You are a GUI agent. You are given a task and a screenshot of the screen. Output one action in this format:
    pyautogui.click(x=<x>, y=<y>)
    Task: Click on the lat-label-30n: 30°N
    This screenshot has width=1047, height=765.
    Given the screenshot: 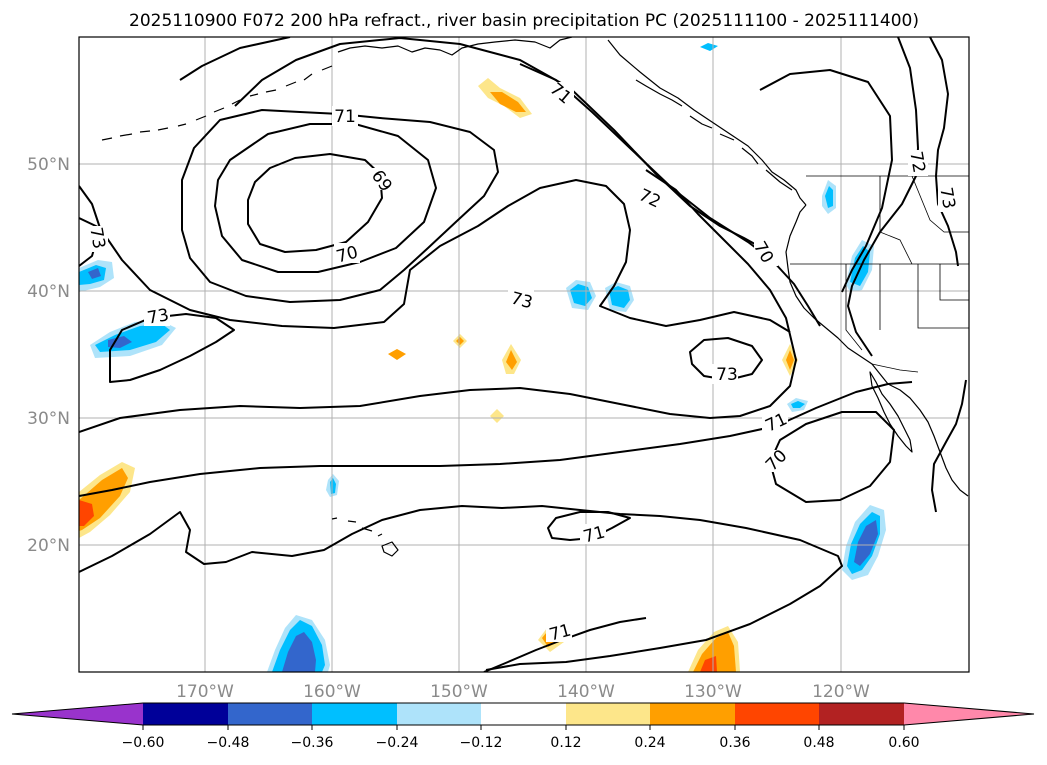 What is the action you would take?
    pyautogui.click(x=48, y=419)
    